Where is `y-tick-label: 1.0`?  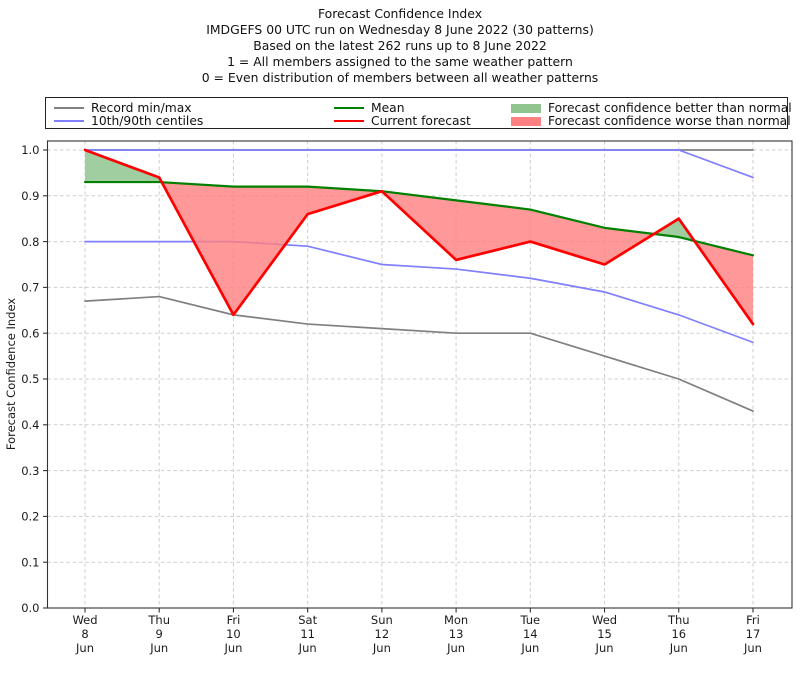
y-tick-label: 1.0 is located at coordinates (30, 150).